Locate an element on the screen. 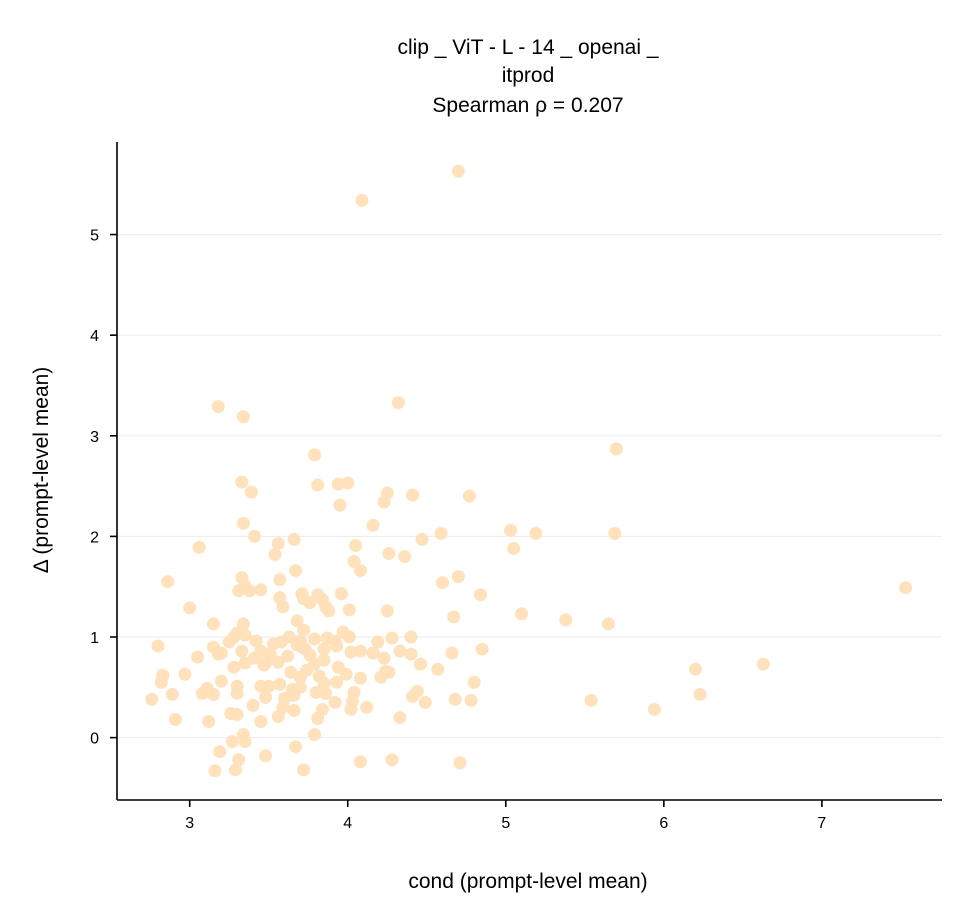 This screenshot has height=924, width=971. chart-title-line-1: clip _ ViT - L - 14 _ openai _ is located at coordinates (527, 47).